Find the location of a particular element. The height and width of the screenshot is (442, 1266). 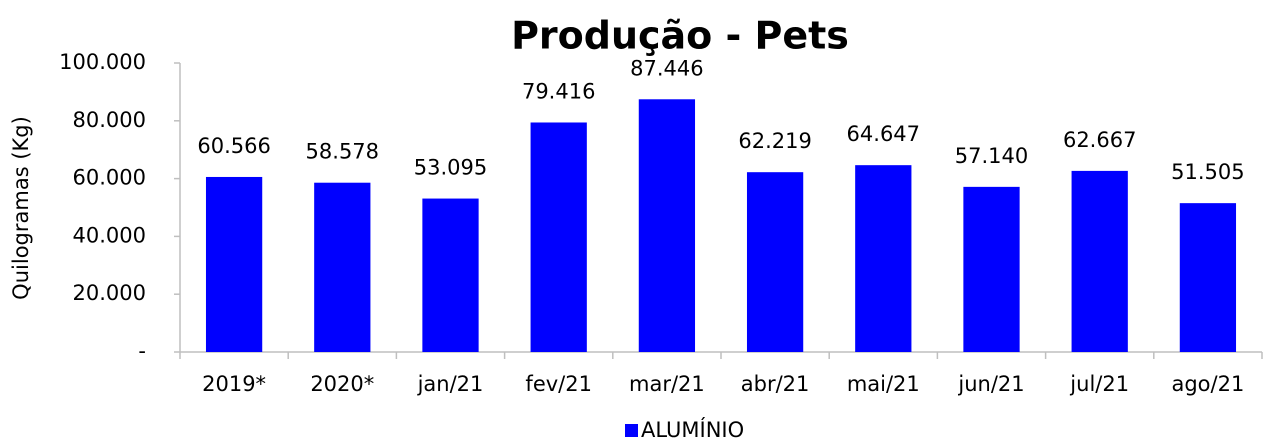

y-axis-label: Quilogramas (Kg) is located at coordinates (21, 208).